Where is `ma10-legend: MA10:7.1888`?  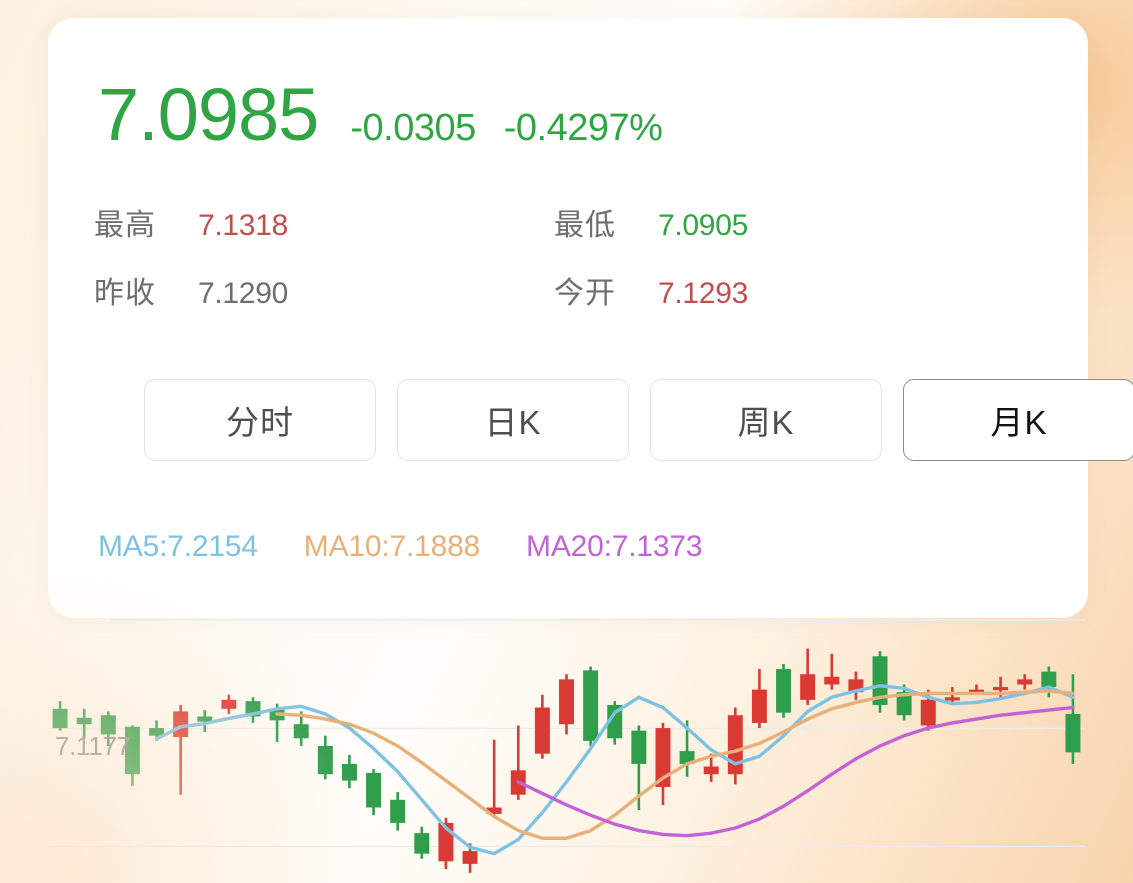
ma10-legend: MA10:7.1888 is located at coordinates (392, 546).